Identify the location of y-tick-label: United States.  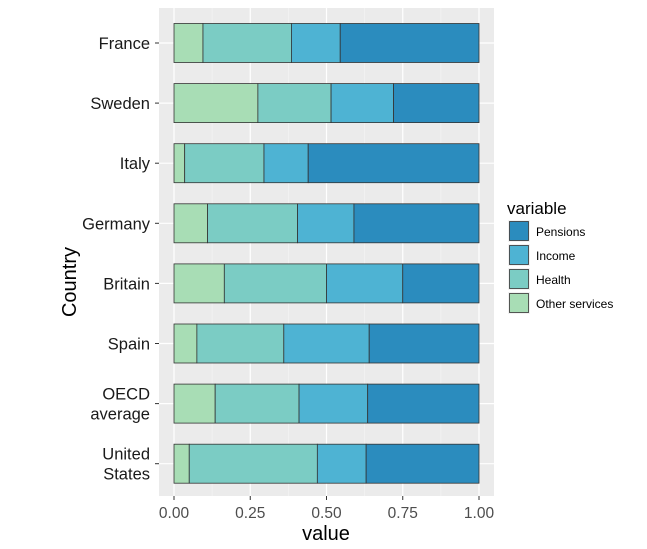
(126, 465).